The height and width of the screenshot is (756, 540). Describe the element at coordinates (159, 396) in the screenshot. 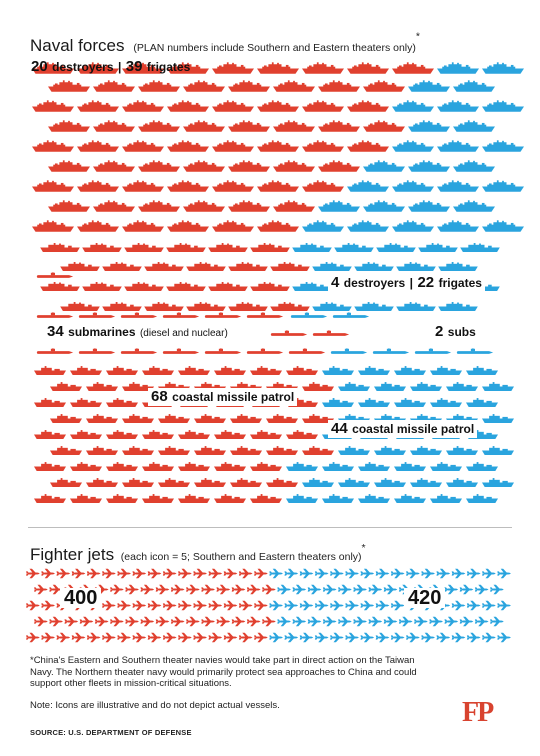

I see `plan-patrol-count: 68` at that location.